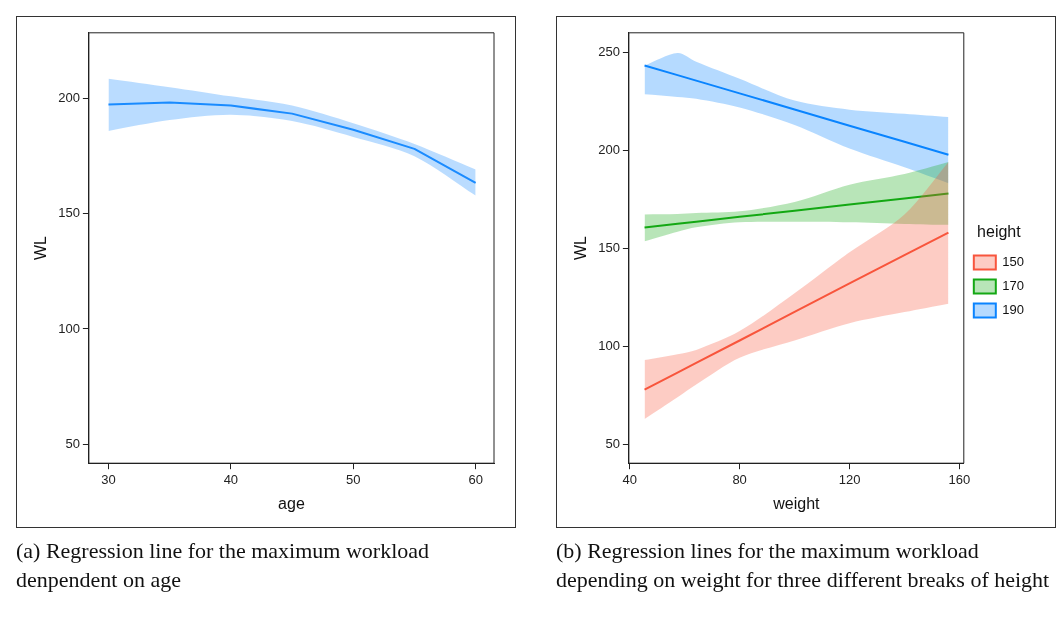 This screenshot has height=621, width=1059. What do you see at coordinates (959, 479) in the screenshot?
I see `x-tick-label: 160` at bounding box center [959, 479].